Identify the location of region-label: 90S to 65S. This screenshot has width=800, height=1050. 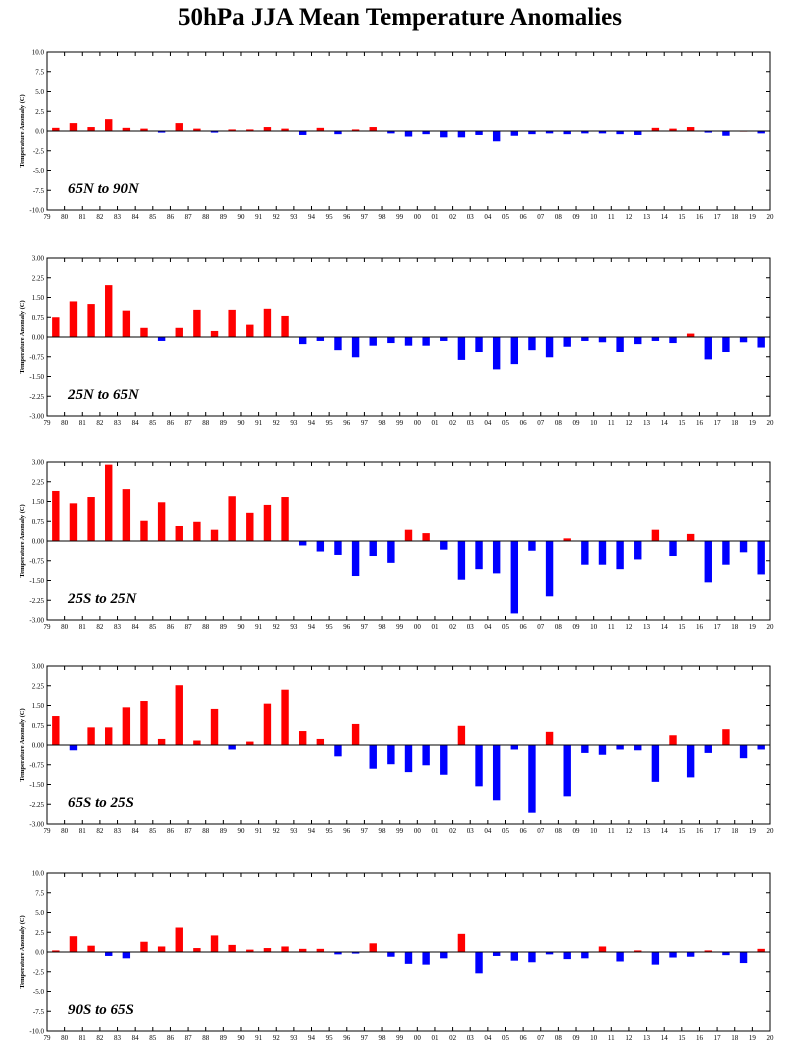
(101, 1010).